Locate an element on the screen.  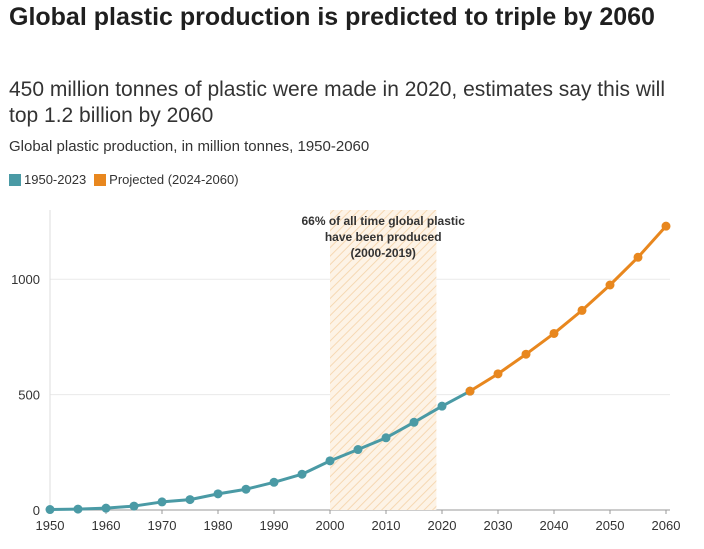
highlight-band-2000-2019 is located at coordinates (383, 360).